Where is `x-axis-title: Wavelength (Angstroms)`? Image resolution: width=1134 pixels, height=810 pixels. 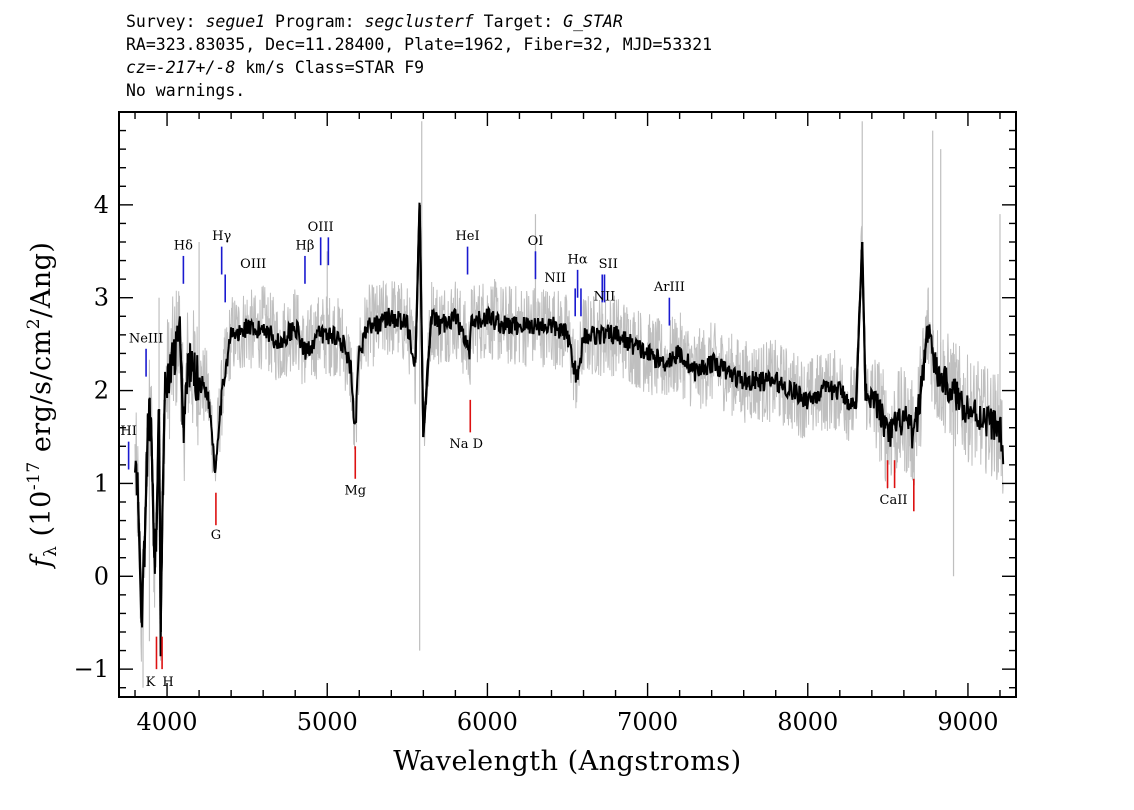
x-axis-title: Wavelength (Angstroms) is located at coordinates (567, 761).